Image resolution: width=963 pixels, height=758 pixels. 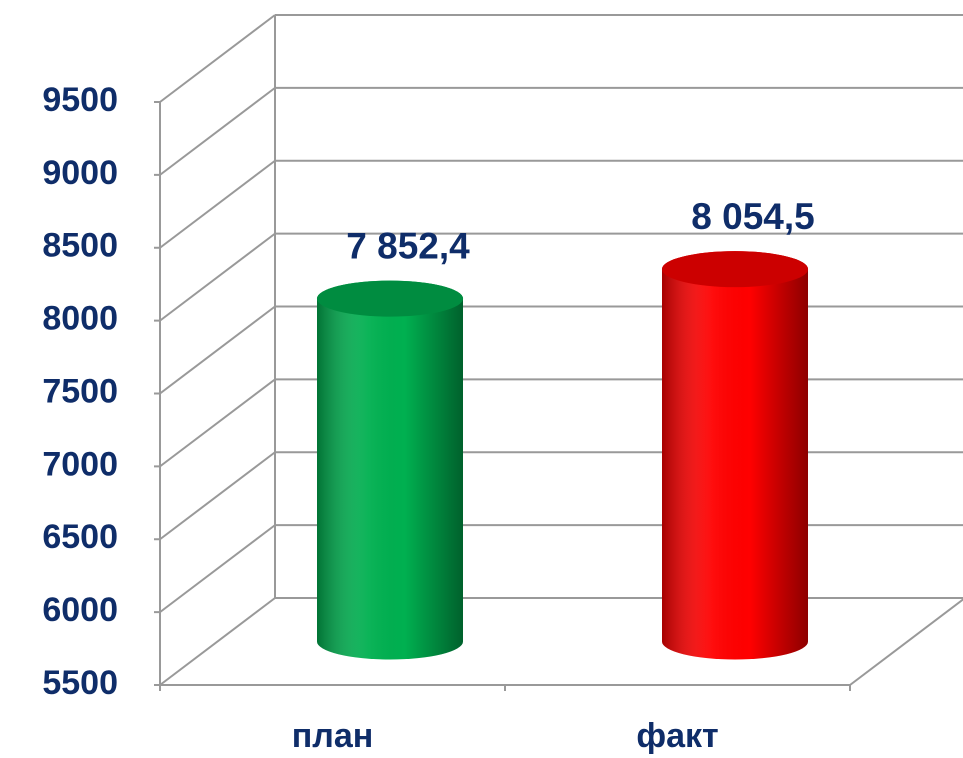 What do you see at coordinates (80, 610) in the screenshot?
I see `y-tick-label: 6000` at bounding box center [80, 610].